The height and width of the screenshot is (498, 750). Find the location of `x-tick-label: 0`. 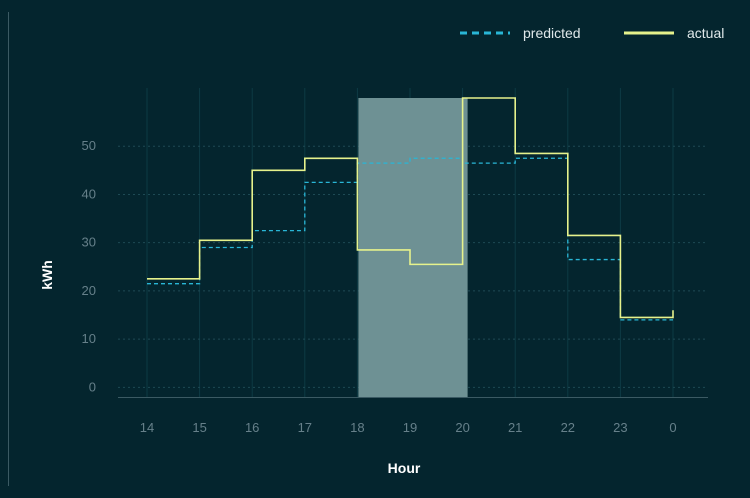

x-tick-label: 0 is located at coordinates (672, 427).